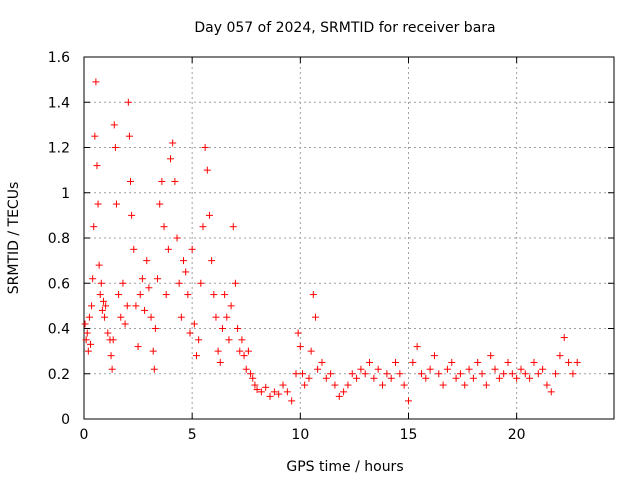  Describe the element at coordinates (300, 435) in the screenshot. I see `x-tick-label: 10` at that location.